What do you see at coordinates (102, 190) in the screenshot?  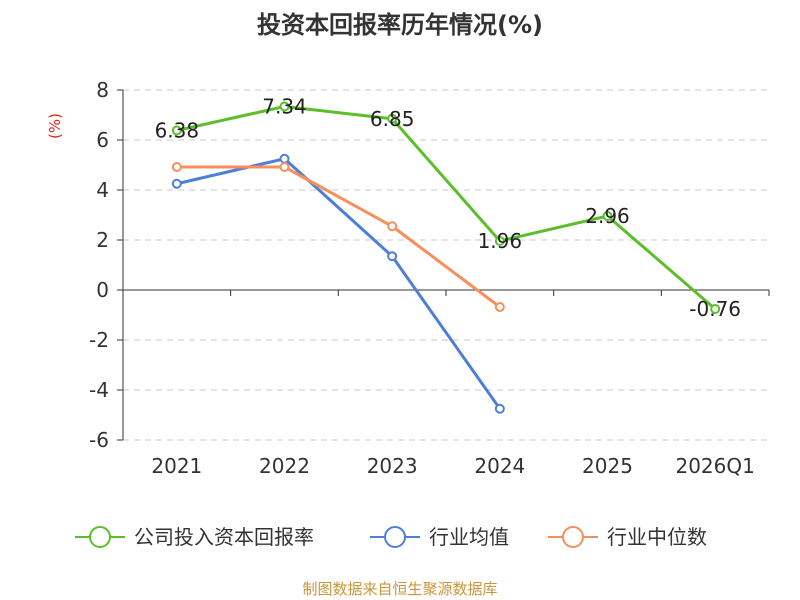 I see `y-tick-label: 4` at bounding box center [102, 190].